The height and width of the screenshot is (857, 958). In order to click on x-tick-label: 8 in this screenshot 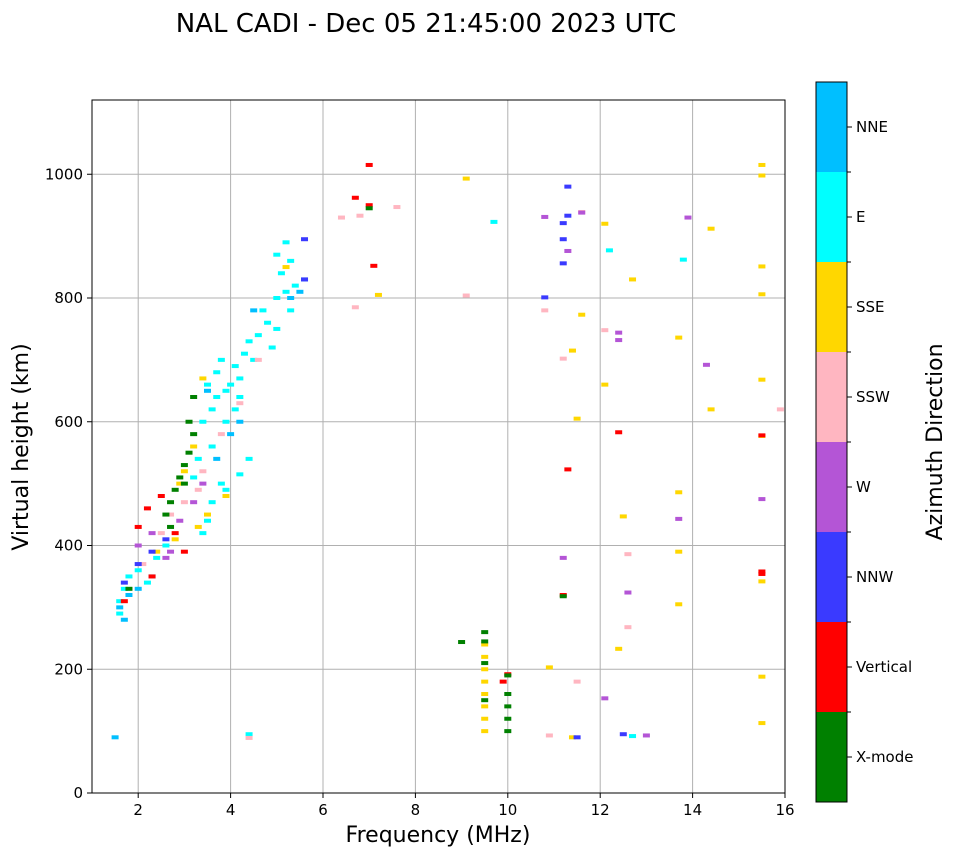, I will do `click(416, 810)`.